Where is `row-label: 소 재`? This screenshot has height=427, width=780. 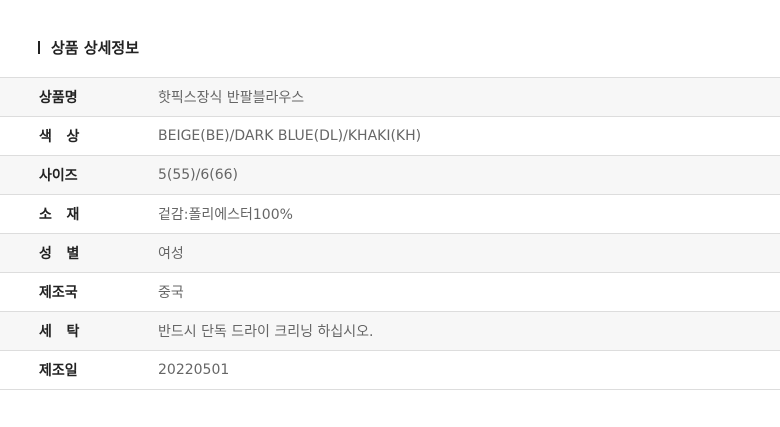
row-label: 소 재 is located at coordinates (59, 215).